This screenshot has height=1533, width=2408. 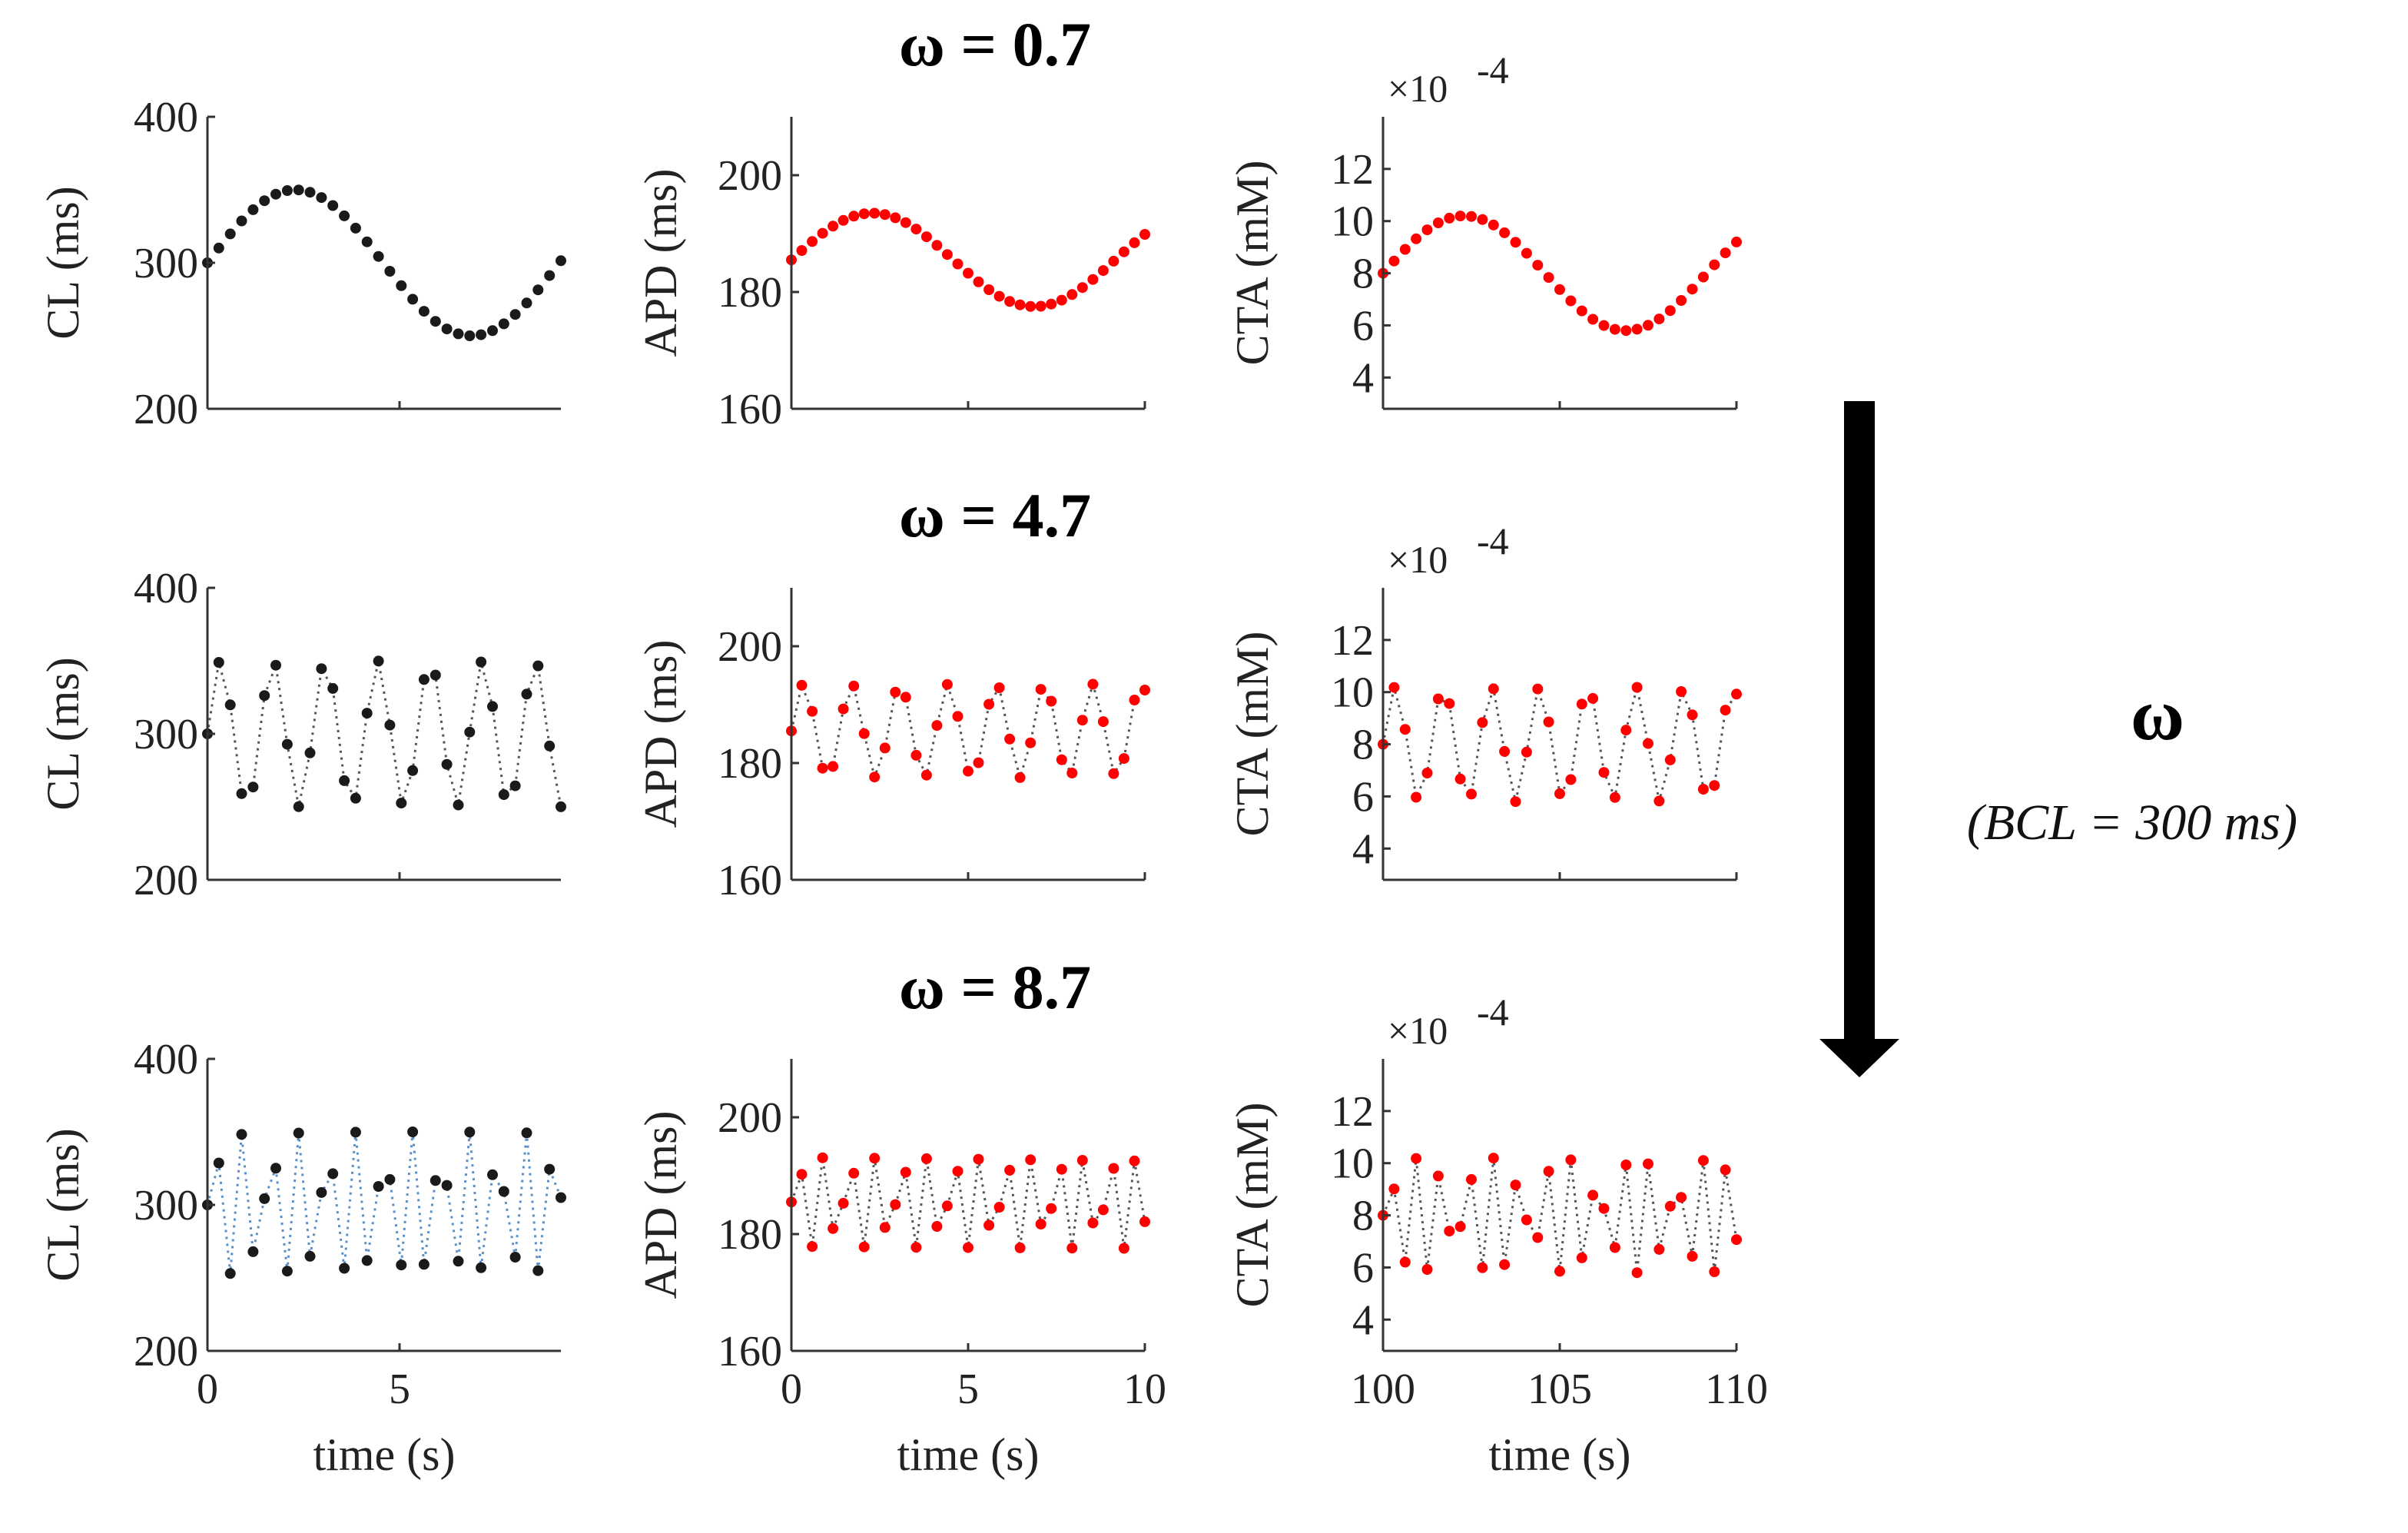 I want to click on exponent-label: ×10, so click(x=1418, y=559).